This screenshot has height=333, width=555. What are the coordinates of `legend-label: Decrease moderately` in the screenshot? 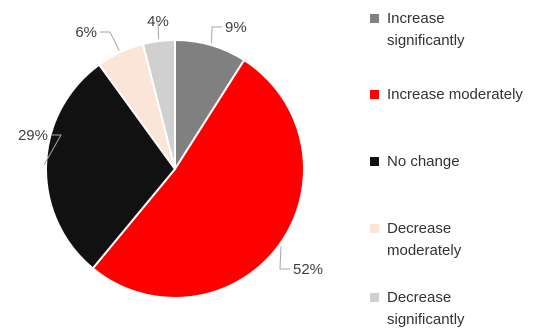 It's located at (424, 239).